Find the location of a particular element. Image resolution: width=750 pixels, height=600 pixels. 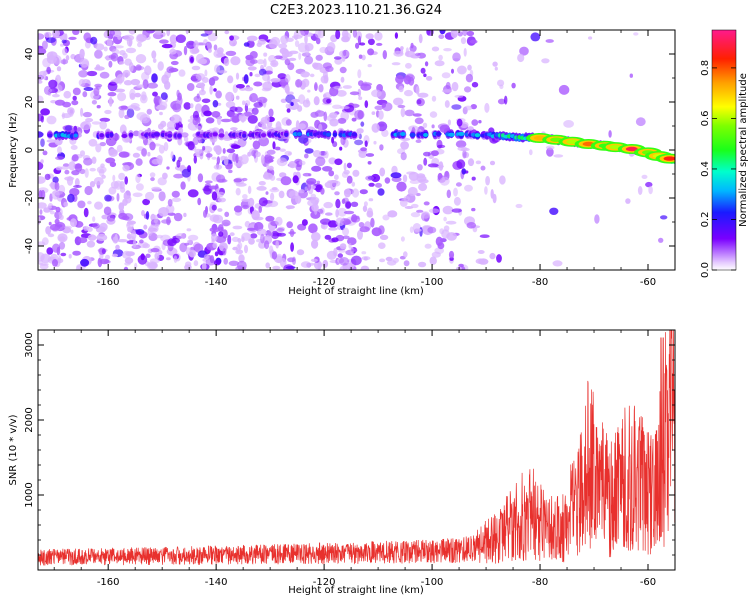

snr-y-label: SNR (10 * v/v) is located at coordinates (13, 449).